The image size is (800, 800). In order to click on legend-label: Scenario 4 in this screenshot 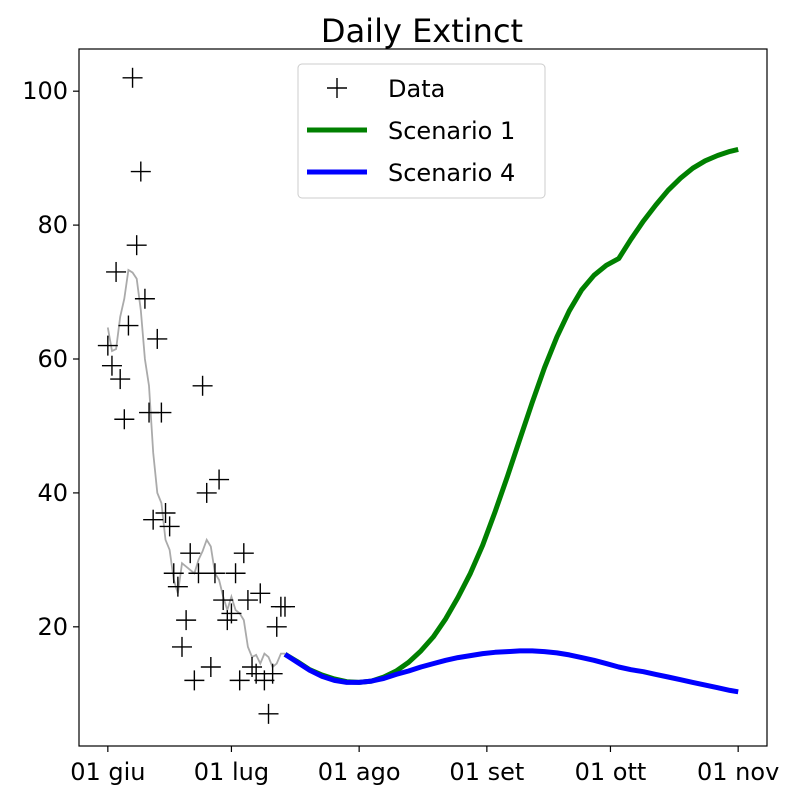, I will do `click(451, 173)`.